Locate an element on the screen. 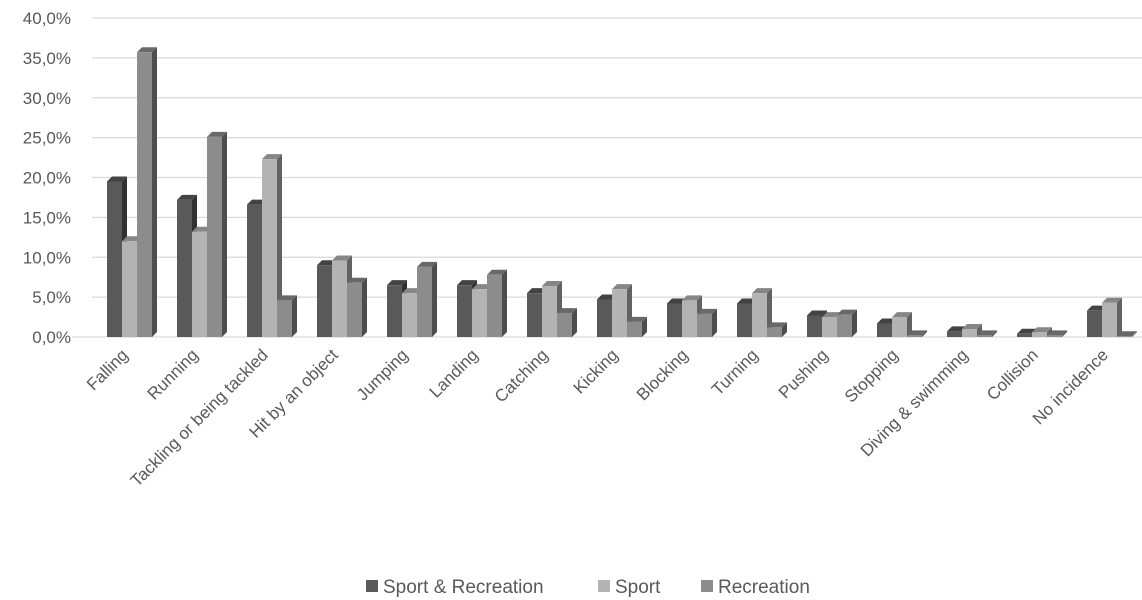 This screenshot has height=600, width=1142. legend-label: Recreation is located at coordinates (764, 587).